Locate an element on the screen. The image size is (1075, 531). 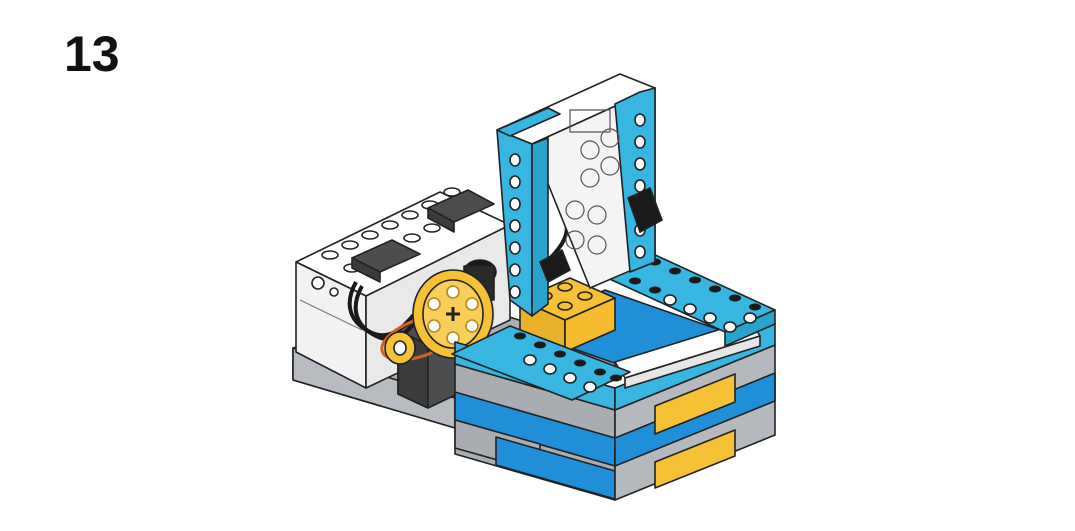
beam-frame-icon is located at coordinates (579, 195).